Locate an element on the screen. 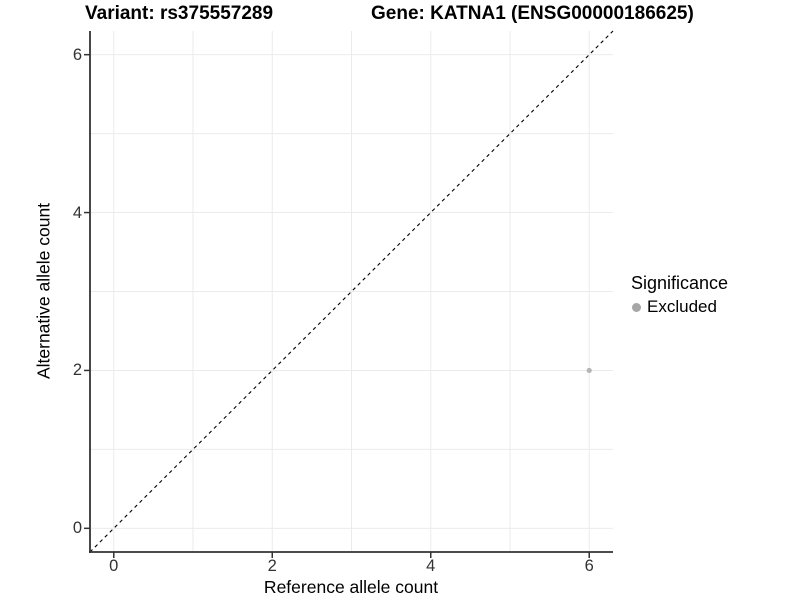 The height and width of the screenshot is (600, 800). x-tick-label: 2 is located at coordinates (272, 566).